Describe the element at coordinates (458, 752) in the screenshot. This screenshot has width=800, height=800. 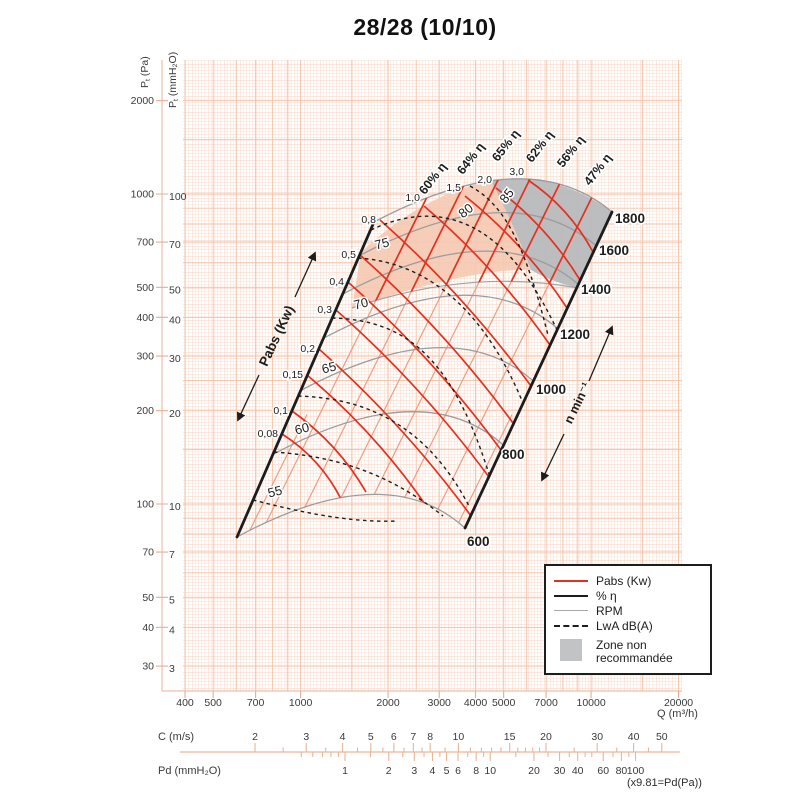
I see `scale-tick-marks` at that location.